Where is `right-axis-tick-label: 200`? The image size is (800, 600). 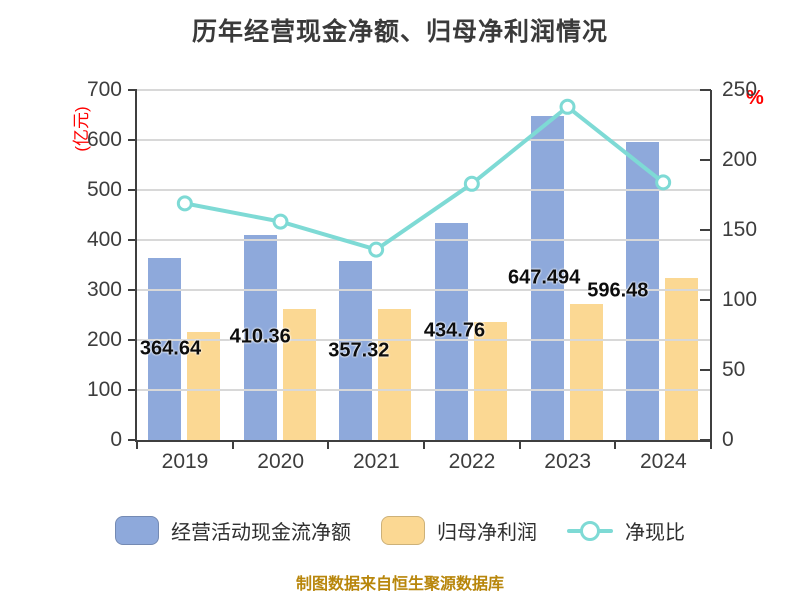 right-axis-tick-label: 200 is located at coordinates (740, 159).